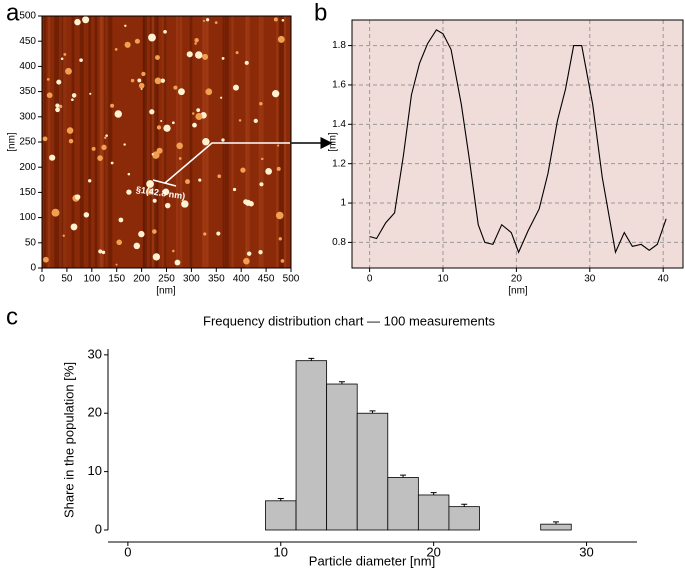 The width and height of the screenshot is (685, 570). Describe the element at coordinates (27, 41) in the screenshot. I see `y-tick-label: 450` at that location.